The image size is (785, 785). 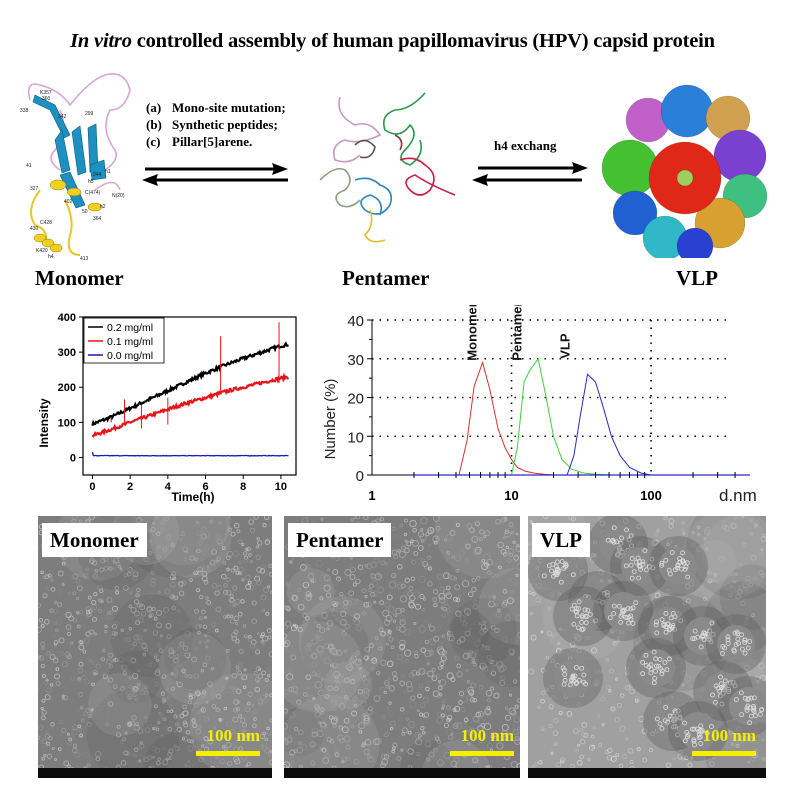 I want to click on x-tick-label: 4, so click(x=168, y=487).